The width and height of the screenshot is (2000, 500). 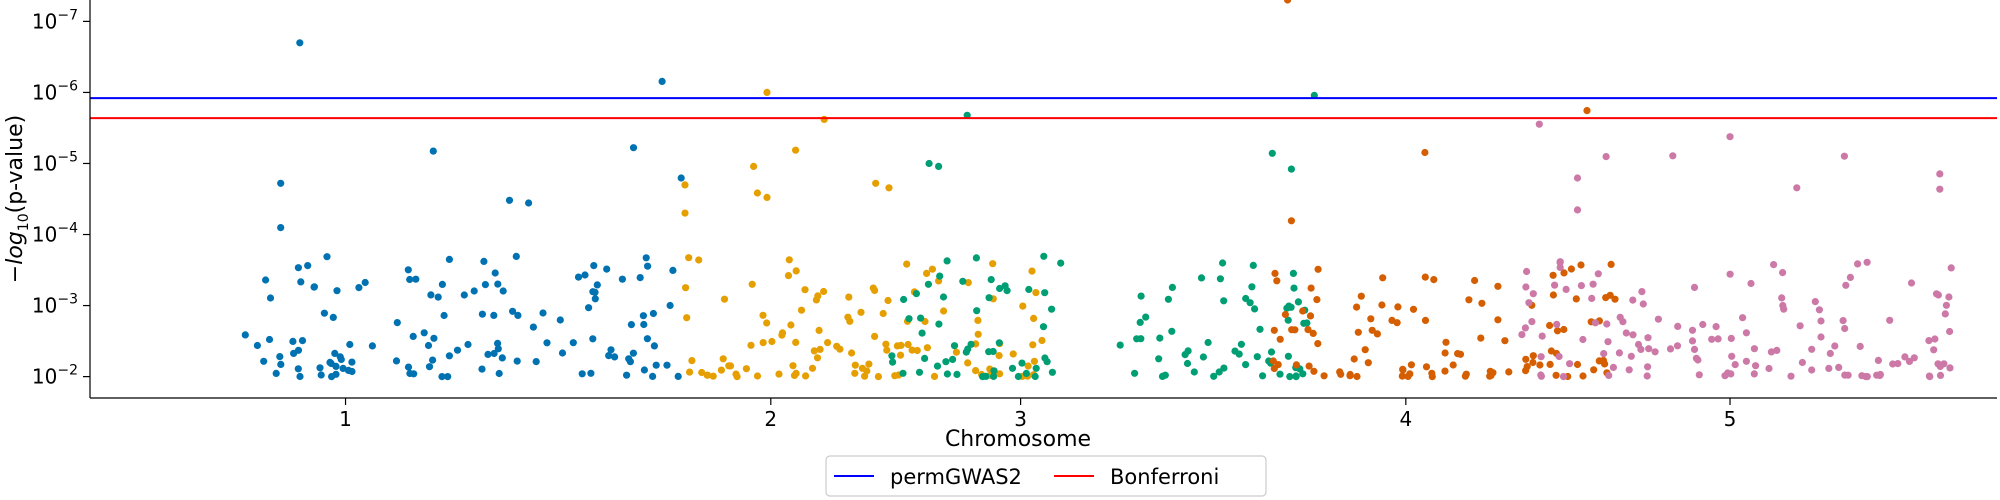 I want to click on chromosome-3-points, so click(x=1103, y=236).